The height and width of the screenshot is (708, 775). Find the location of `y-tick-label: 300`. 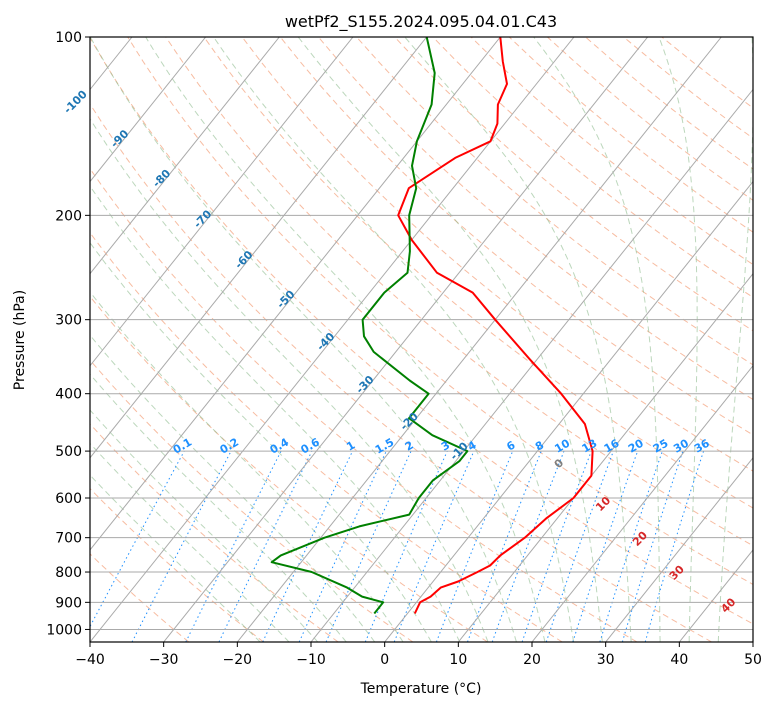

y-tick-label: 300 is located at coordinates (68, 321).